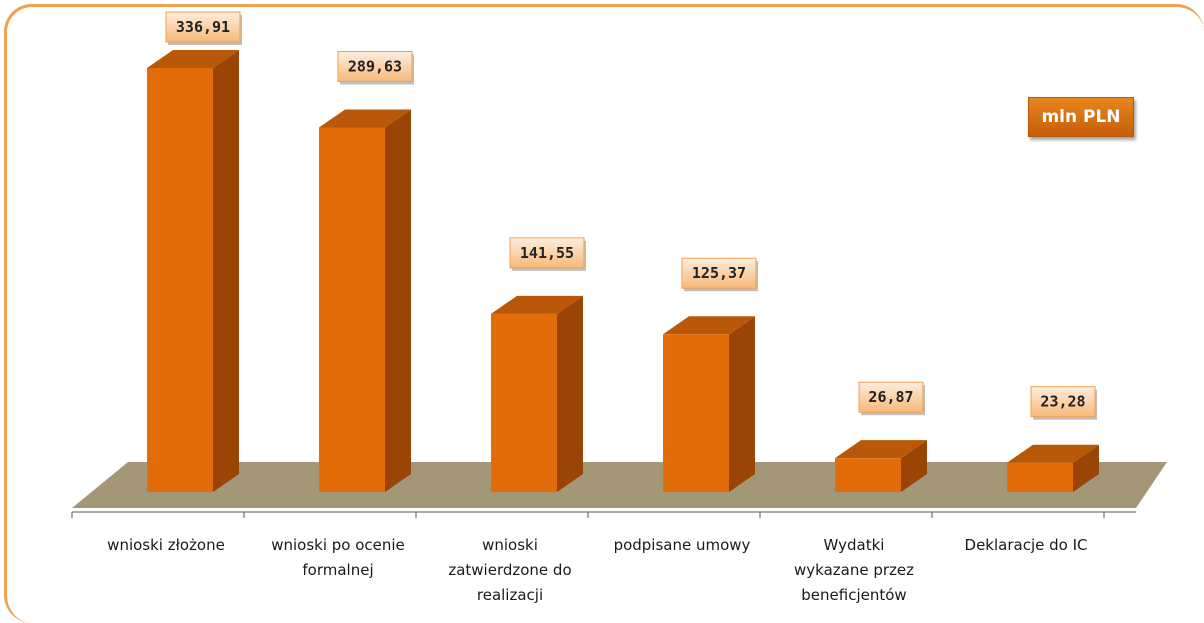 Image resolution: width=1204 pixels, height=623 pixels. What do you see at coordinates (1081, 117) in the screenshot?
I see `unit-badge: mln PLN` at bounding box center [1081, 117].